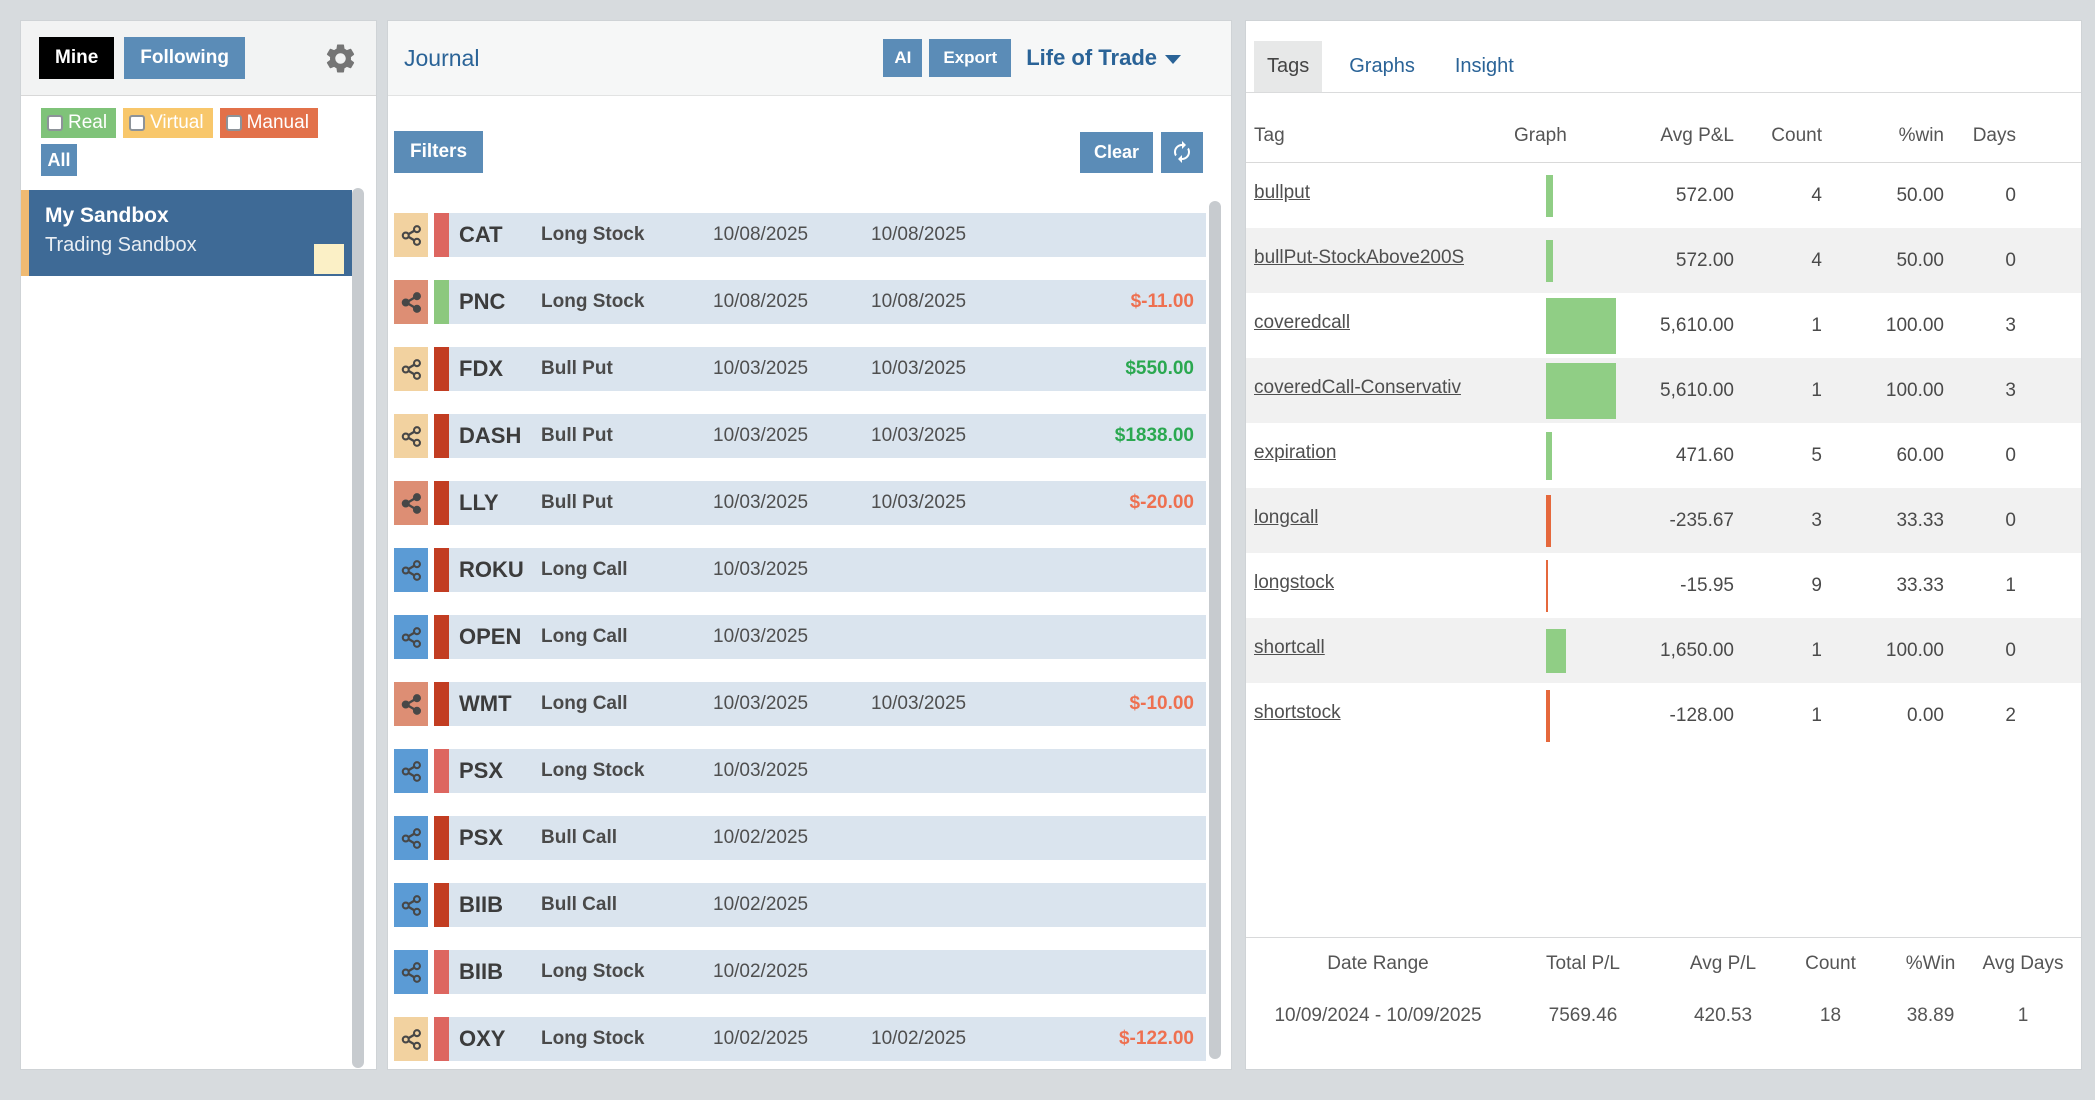 The height and width of the screenshot is (1100, 2095). Describe the element at coordinates (1382, 66) in the screenshot. I see `tab-graphs: Graphs` at that location.